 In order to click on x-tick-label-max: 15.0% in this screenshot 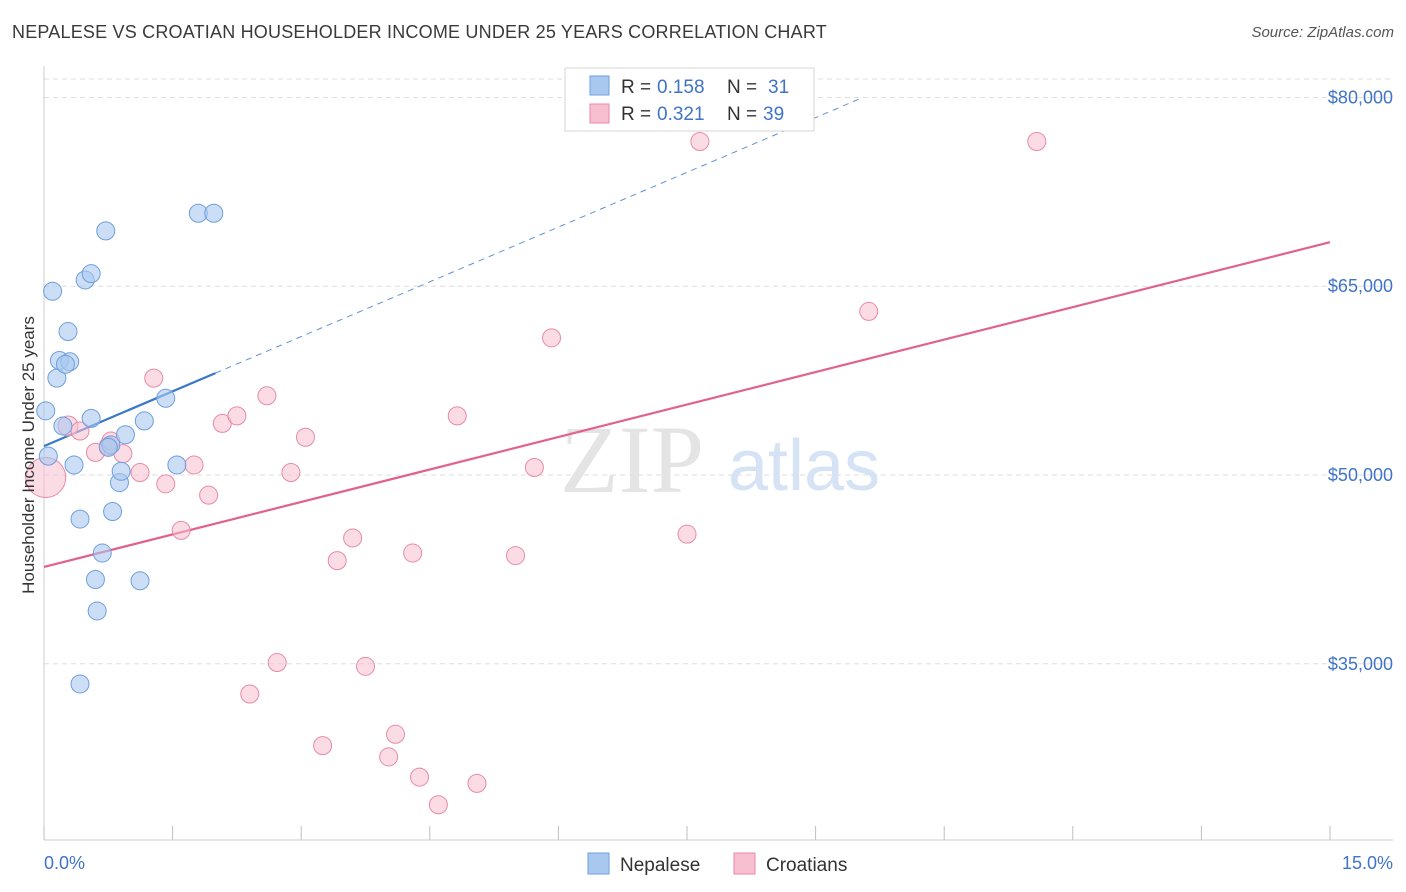, I will do `click(1367, 863)`.